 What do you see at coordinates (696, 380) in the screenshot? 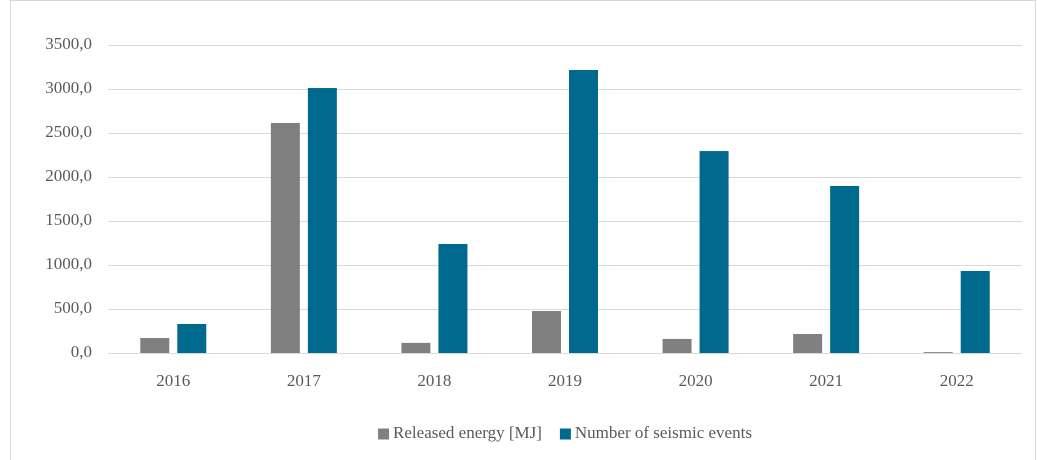
I see `x-tick-label: 2020` at bounding box center [696, 380].